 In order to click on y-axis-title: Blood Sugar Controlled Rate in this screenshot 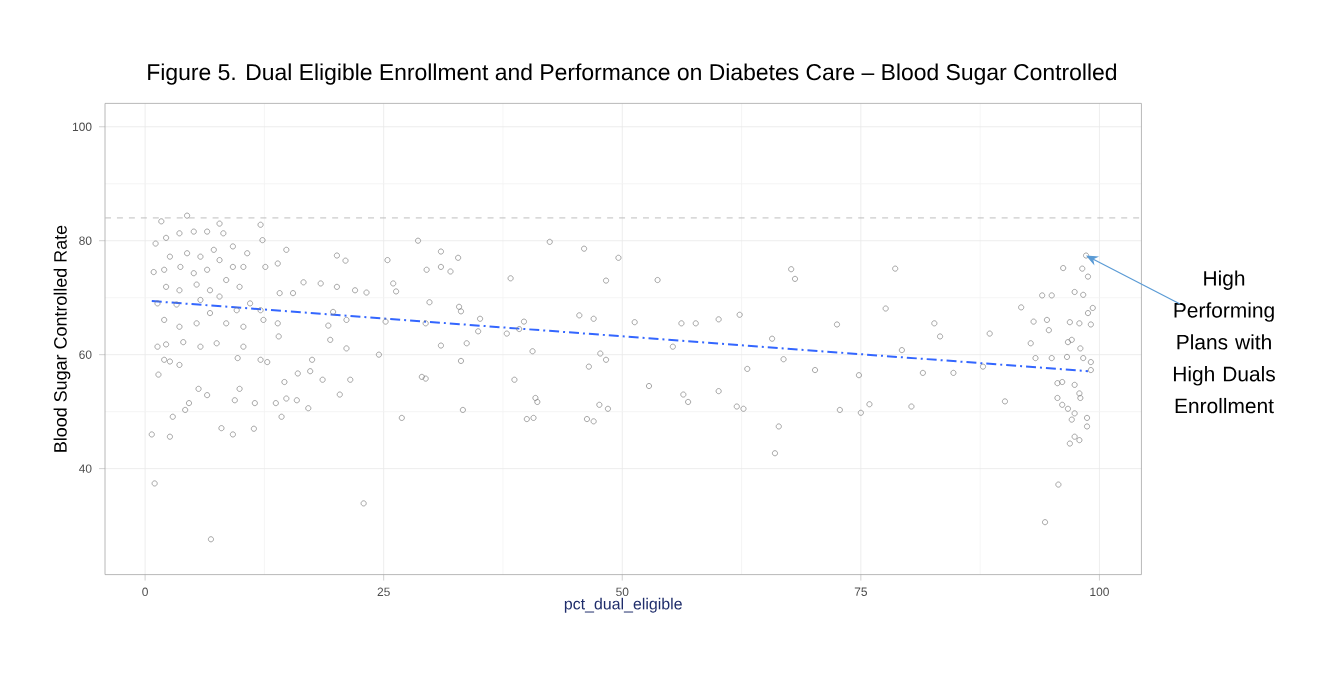, I will do `click(62, 338)`.